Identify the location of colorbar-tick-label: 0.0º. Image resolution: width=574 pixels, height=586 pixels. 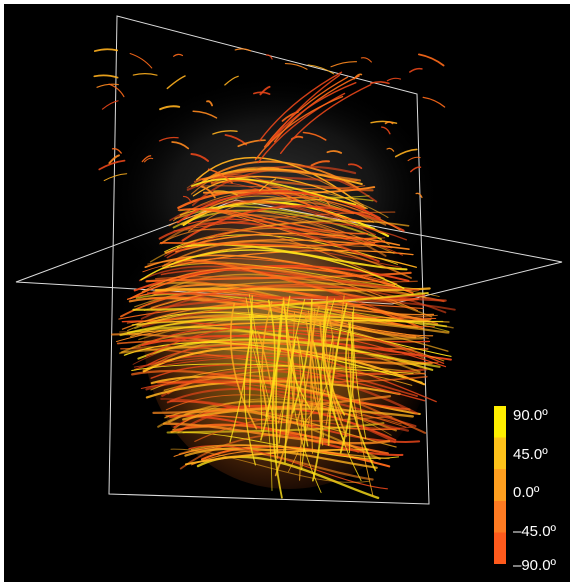
(526, 492).